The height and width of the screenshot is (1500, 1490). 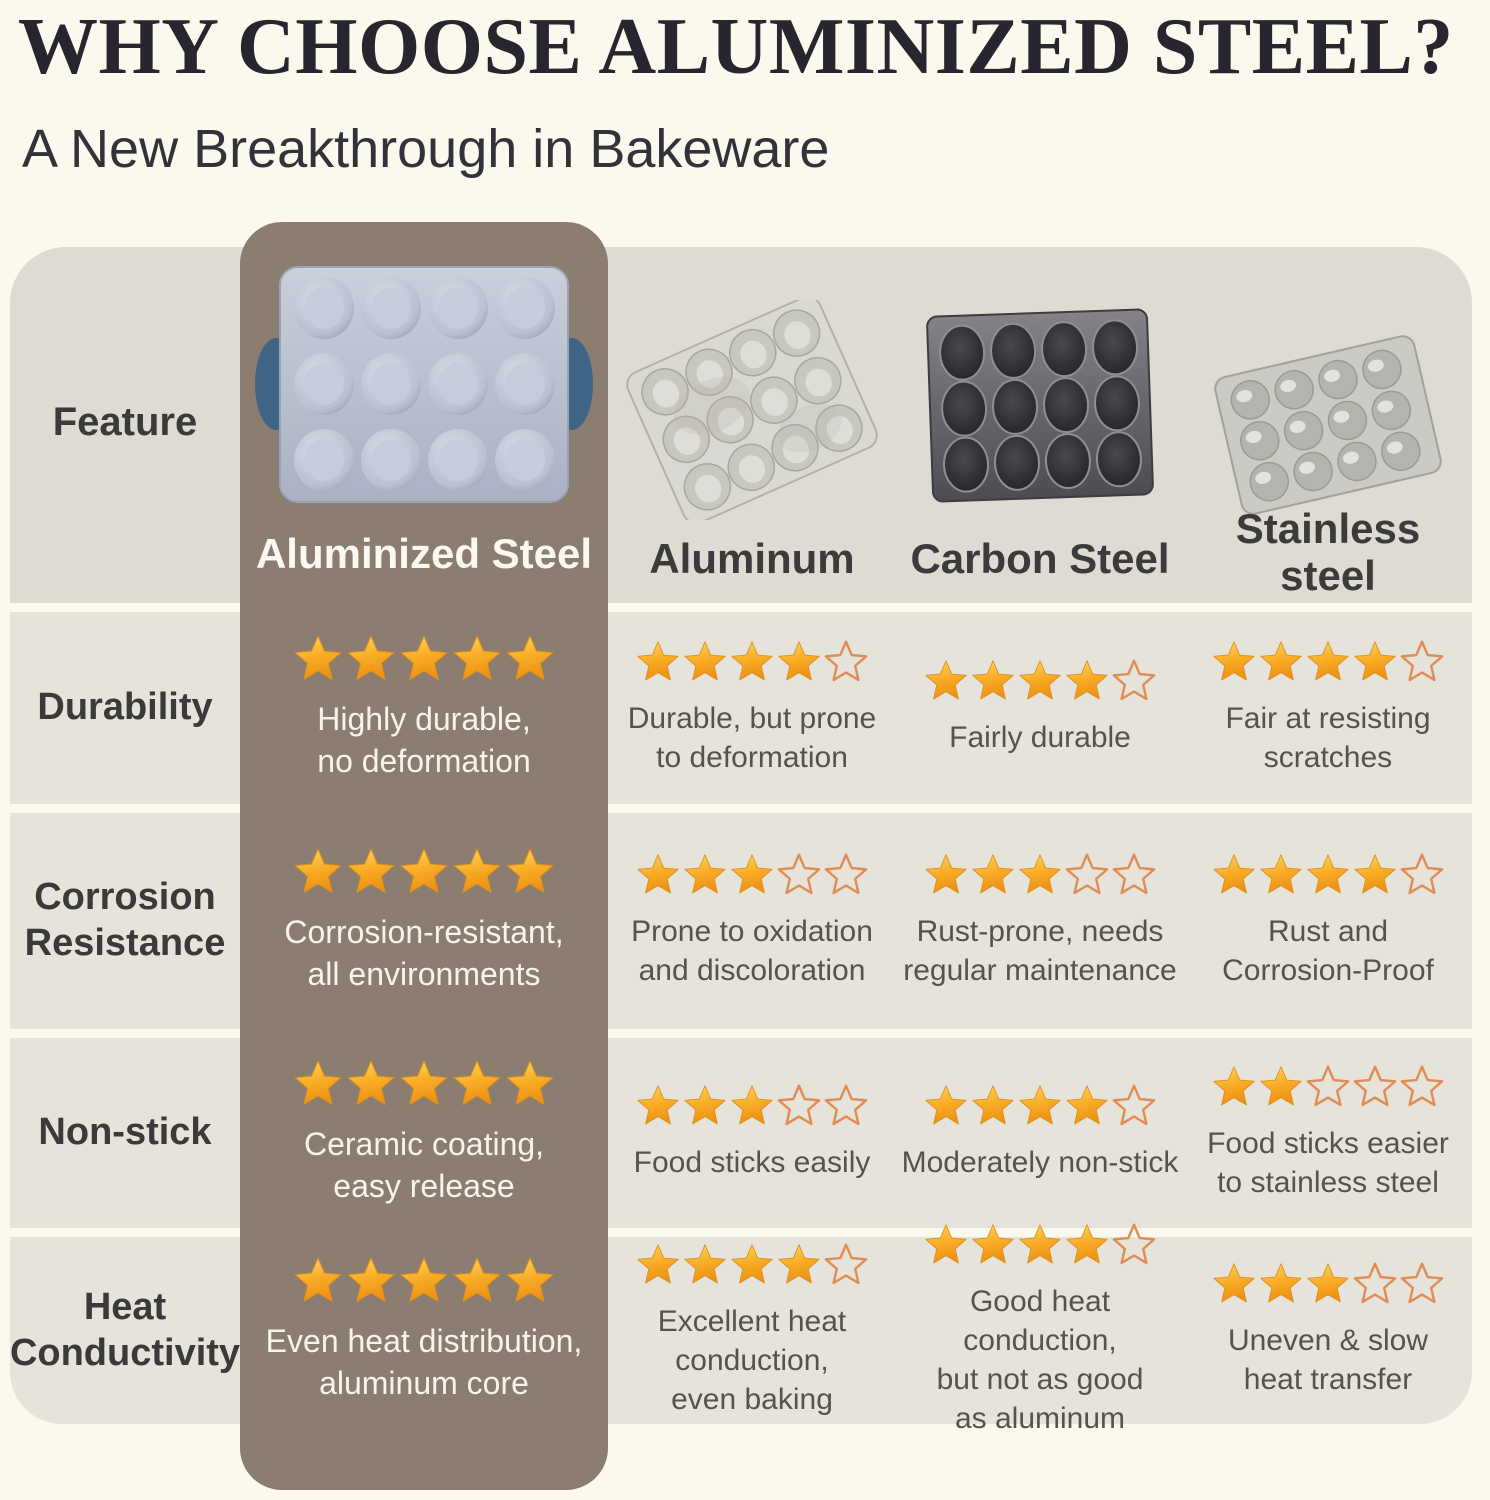 I want to click on rating-cell: Fair at resisting scratches, so click(x=1328, y=708).